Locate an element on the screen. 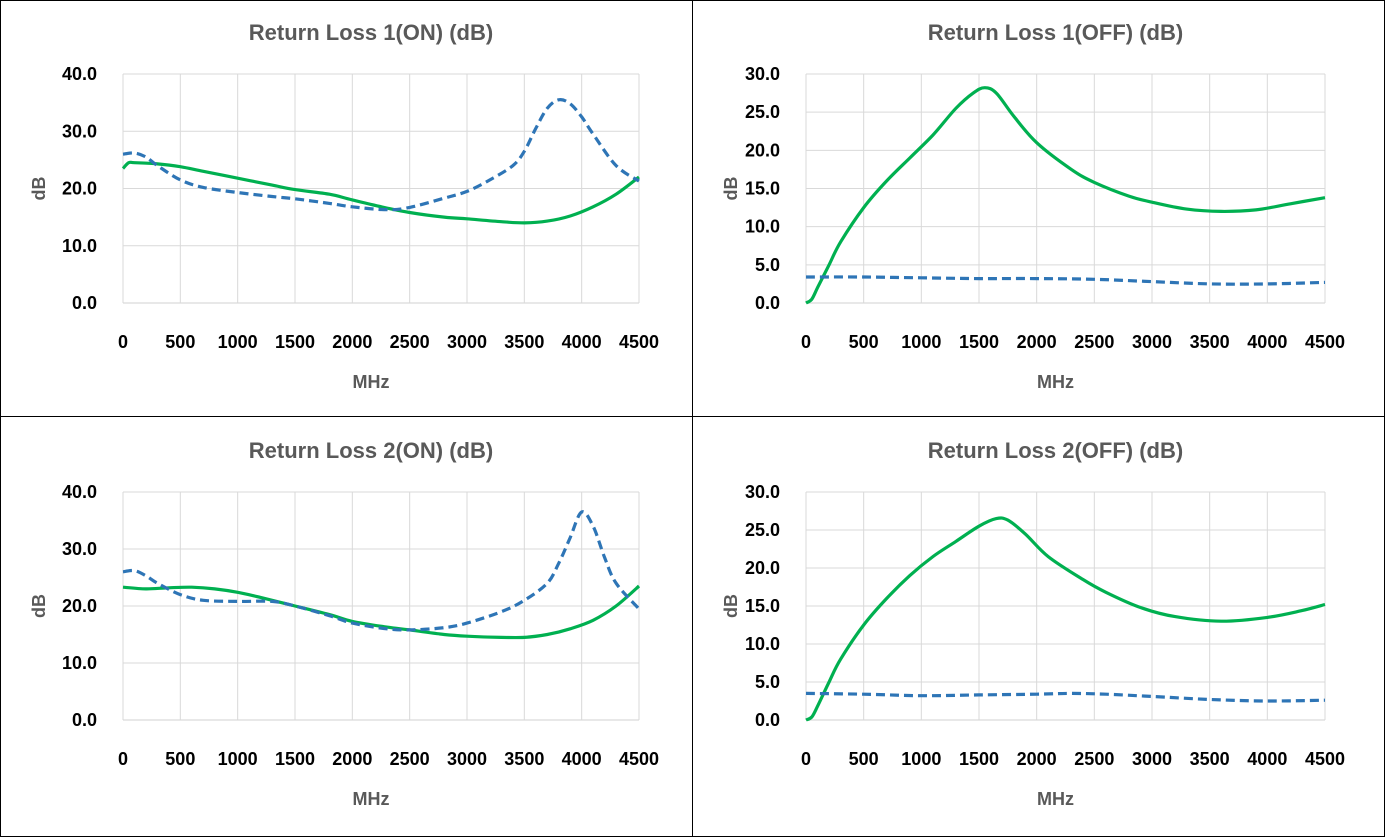  chart-title: Return Loss 2(OFF) (dB) is located at coordinates (1055, 450).